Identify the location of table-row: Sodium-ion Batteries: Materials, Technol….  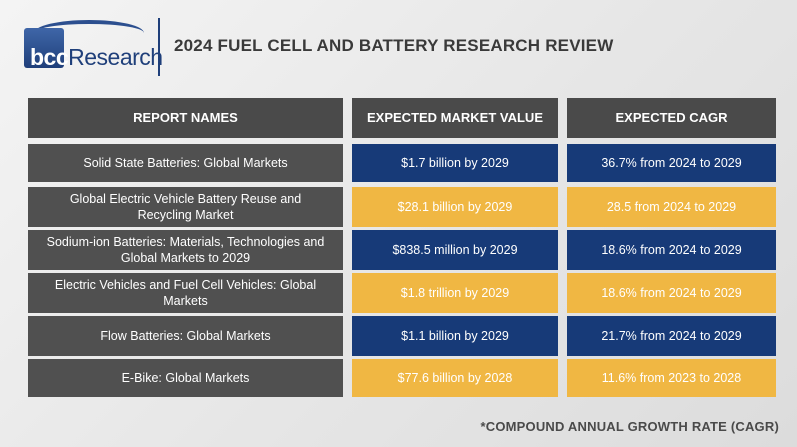
(402, 250).